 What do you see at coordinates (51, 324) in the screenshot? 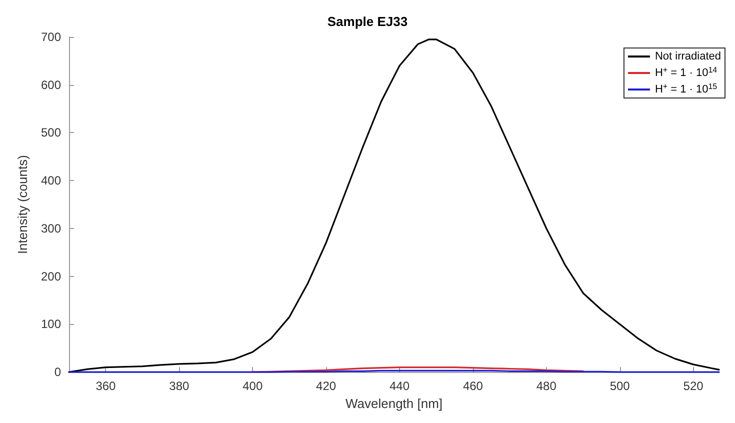
I see `y-tick-label: 100` at bounding box center [51, 324].